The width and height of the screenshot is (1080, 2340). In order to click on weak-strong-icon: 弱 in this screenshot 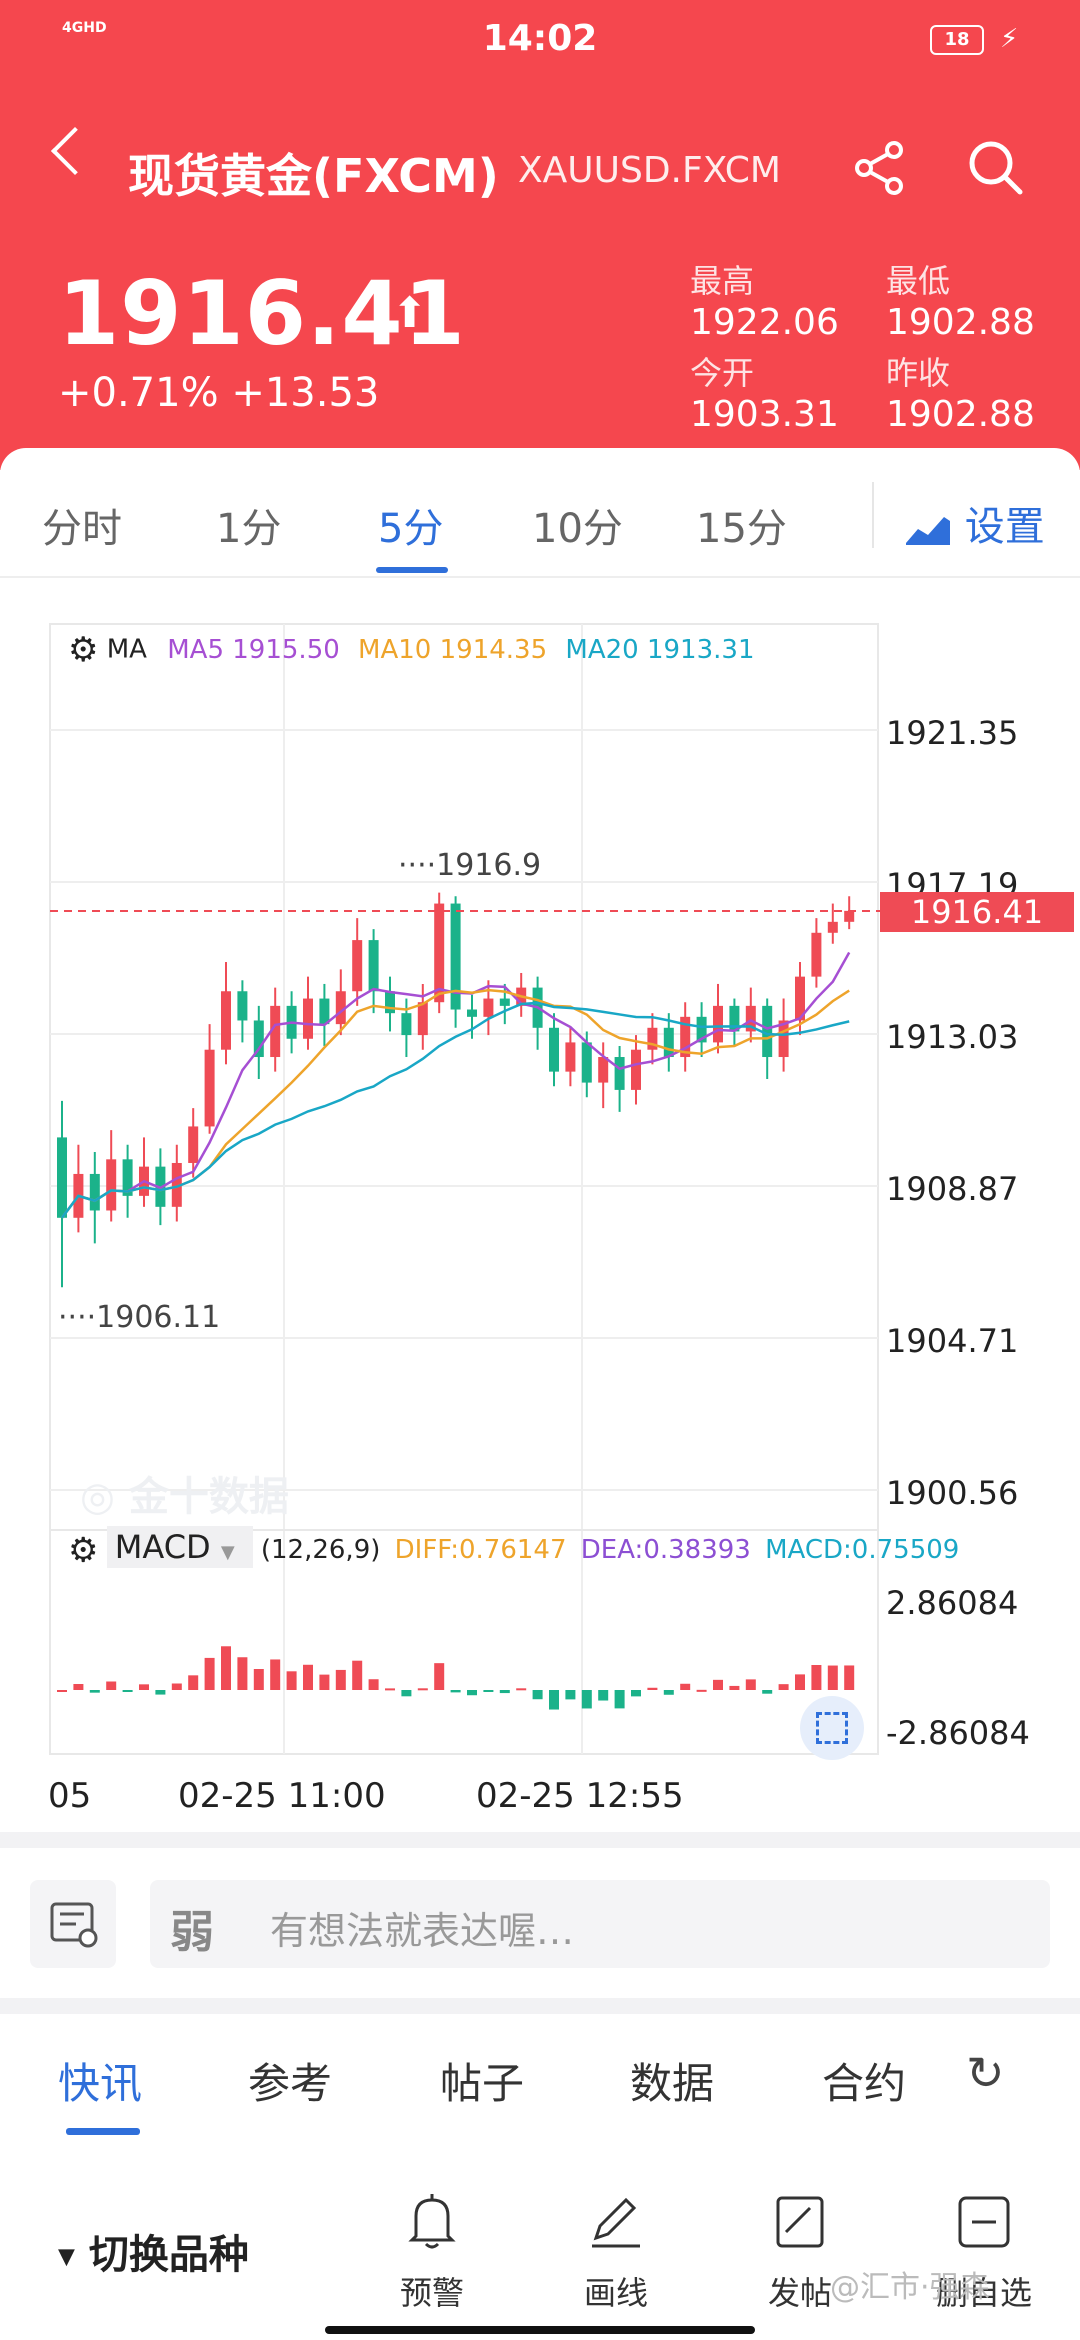, I will do `click(192, 1932)`.